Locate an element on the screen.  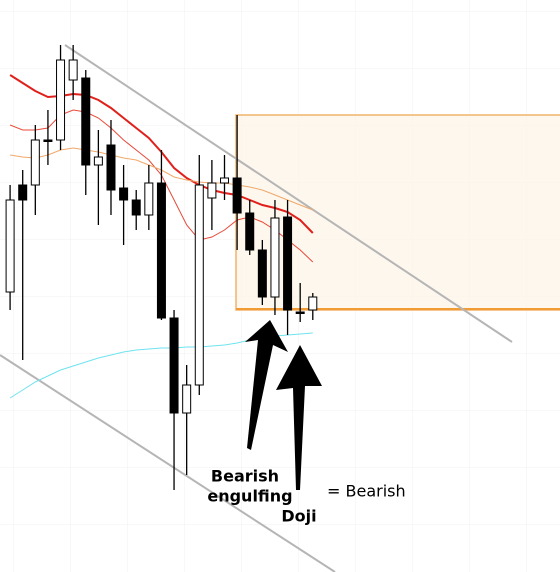
annotation: = Bearish is located at coordinates (366, 491).